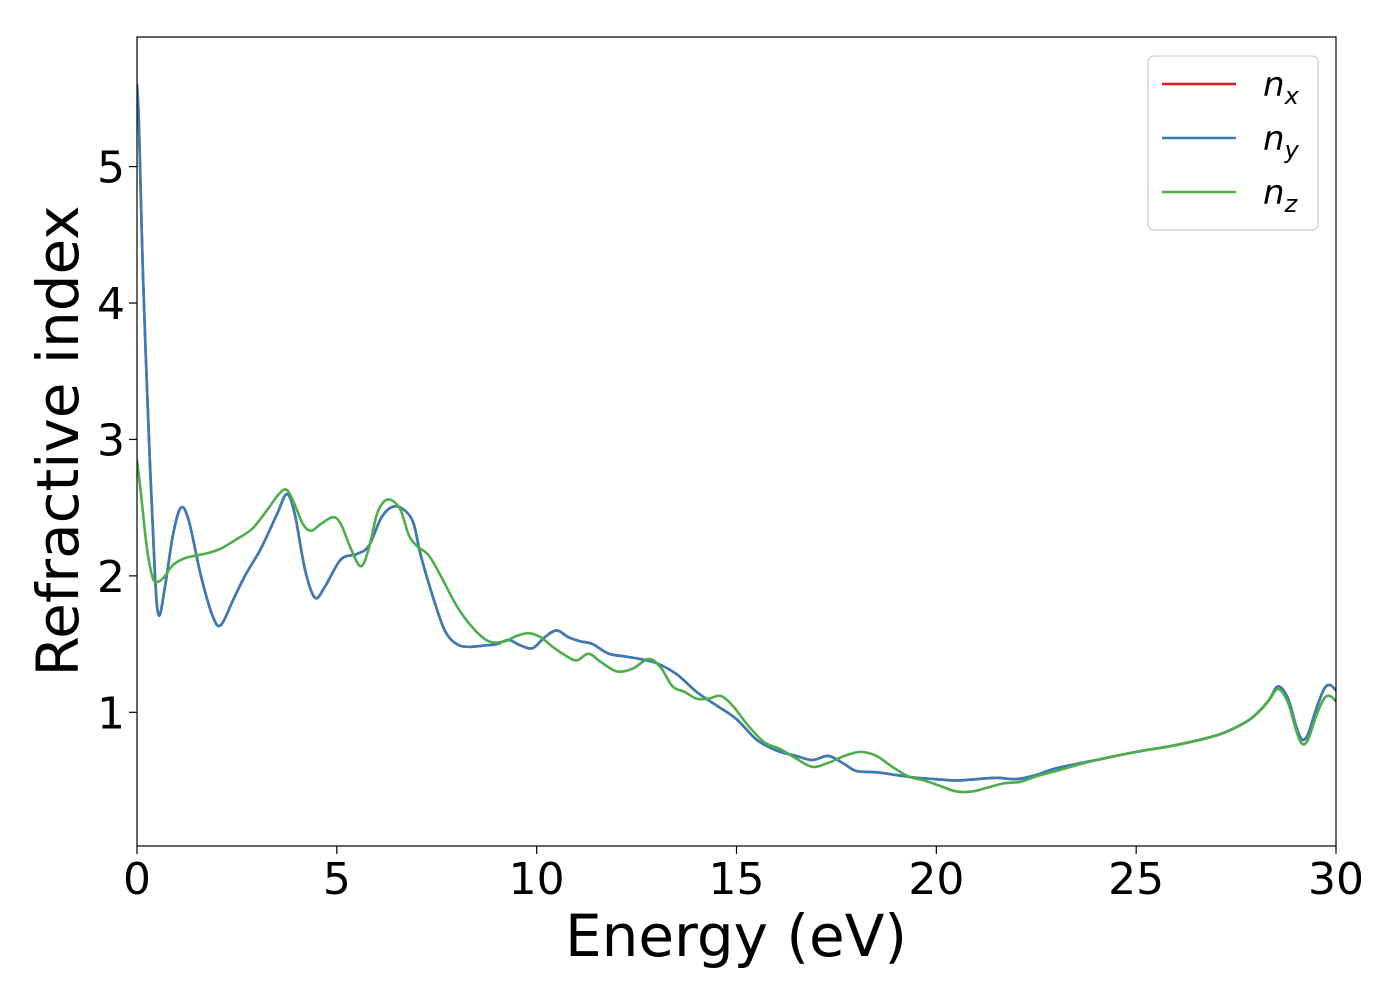 The height and width of the screenshot is (1000, 1400). What do you see at coordinates (111, 713) in the screenshot?
I see `y-tick-label: 1` at bounding box center [111, 713].